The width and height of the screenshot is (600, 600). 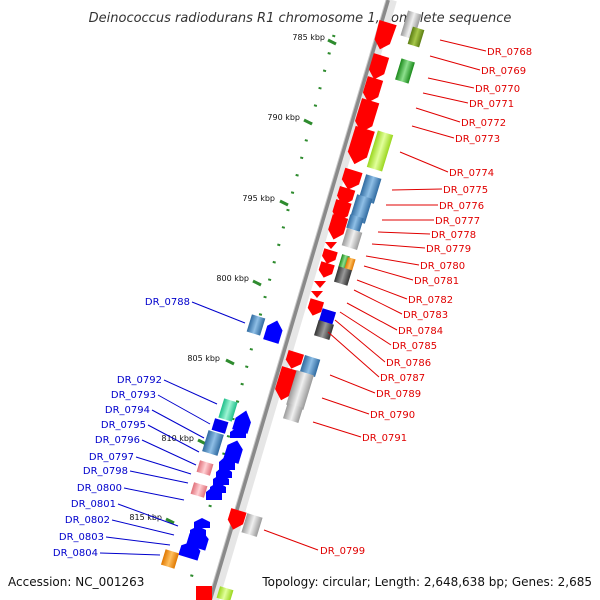 What do you see at coordinates (392, 415) in the screenshot?
I see `gene-label: DR_0790` at bounding box center [392, 415].